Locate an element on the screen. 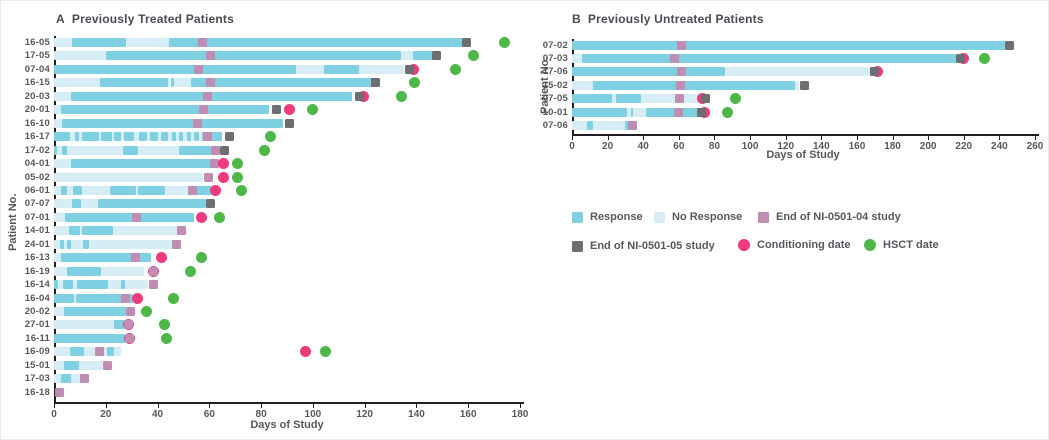  legend-label: End of NI-0501-04 study is located at coordinates (838, 217).